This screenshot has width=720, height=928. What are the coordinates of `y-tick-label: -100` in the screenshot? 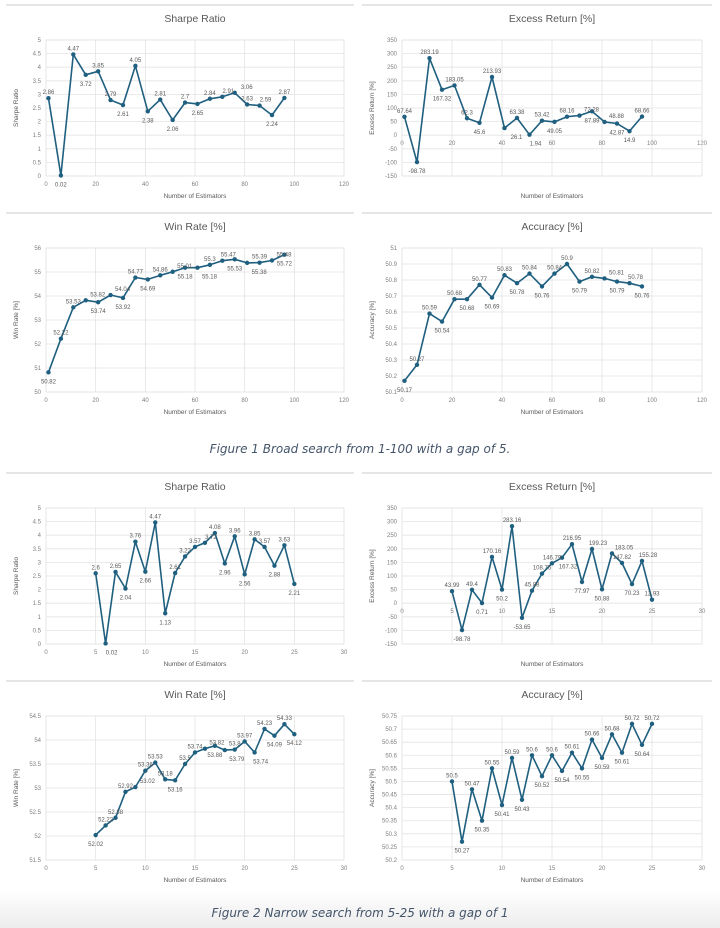 It's located at (391, 163).